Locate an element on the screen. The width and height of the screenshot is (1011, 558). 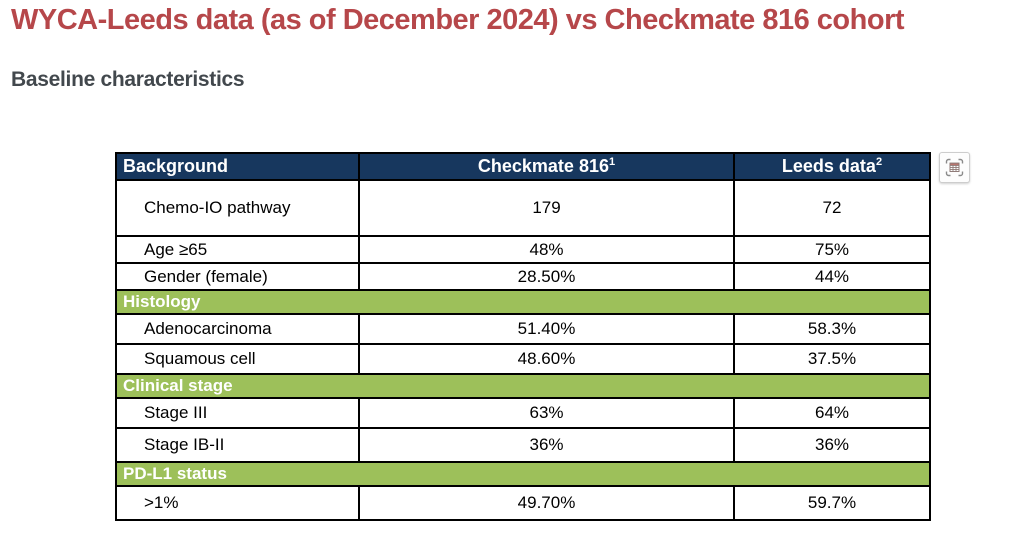
row-label: Stage IB-II is located at coordinates (237, 445).